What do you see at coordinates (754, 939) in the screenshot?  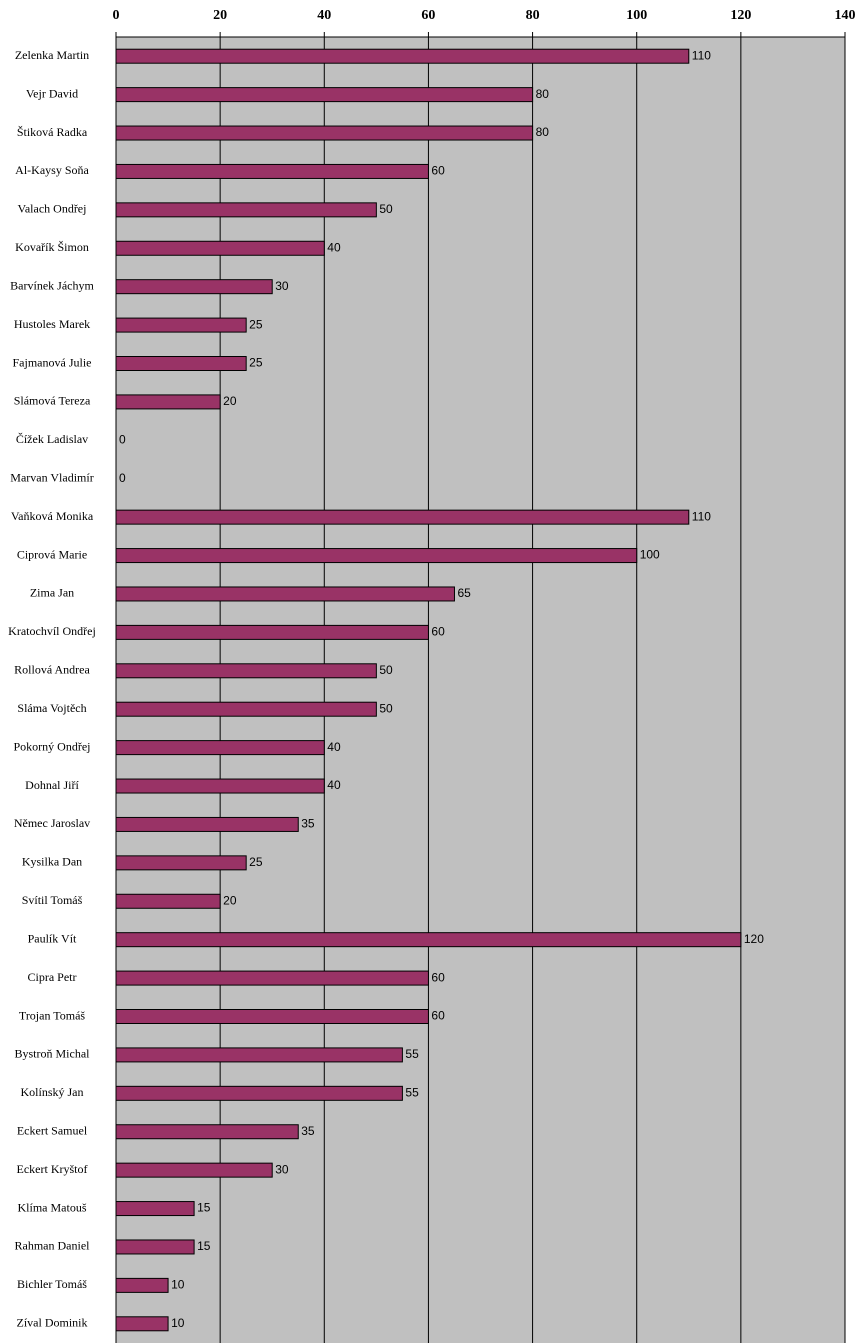 I see `data-label: 120` at bounding box center [754, 939].